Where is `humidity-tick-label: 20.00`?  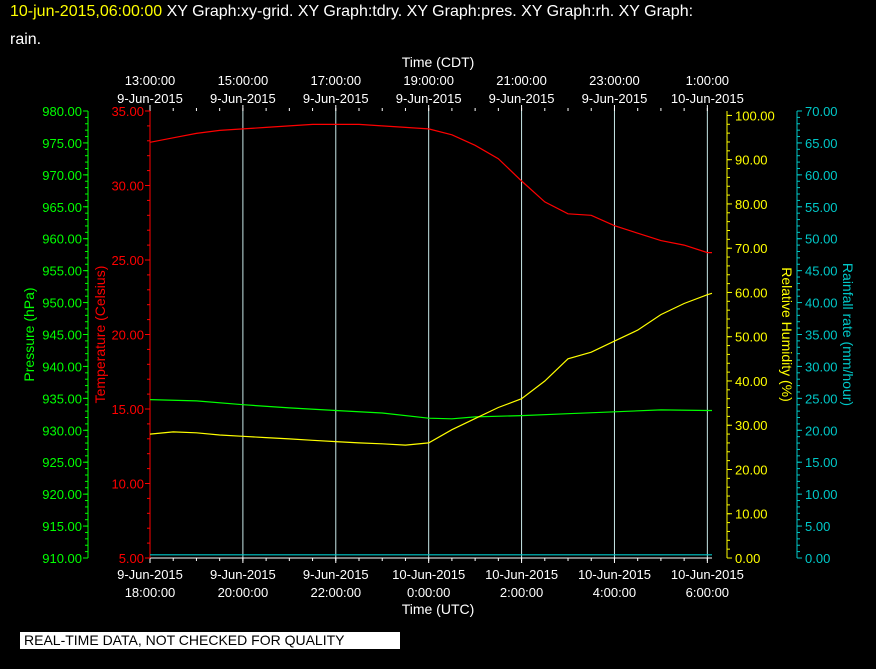 humidity-tick-label: 20.00 is located at coordinates (751, 469).